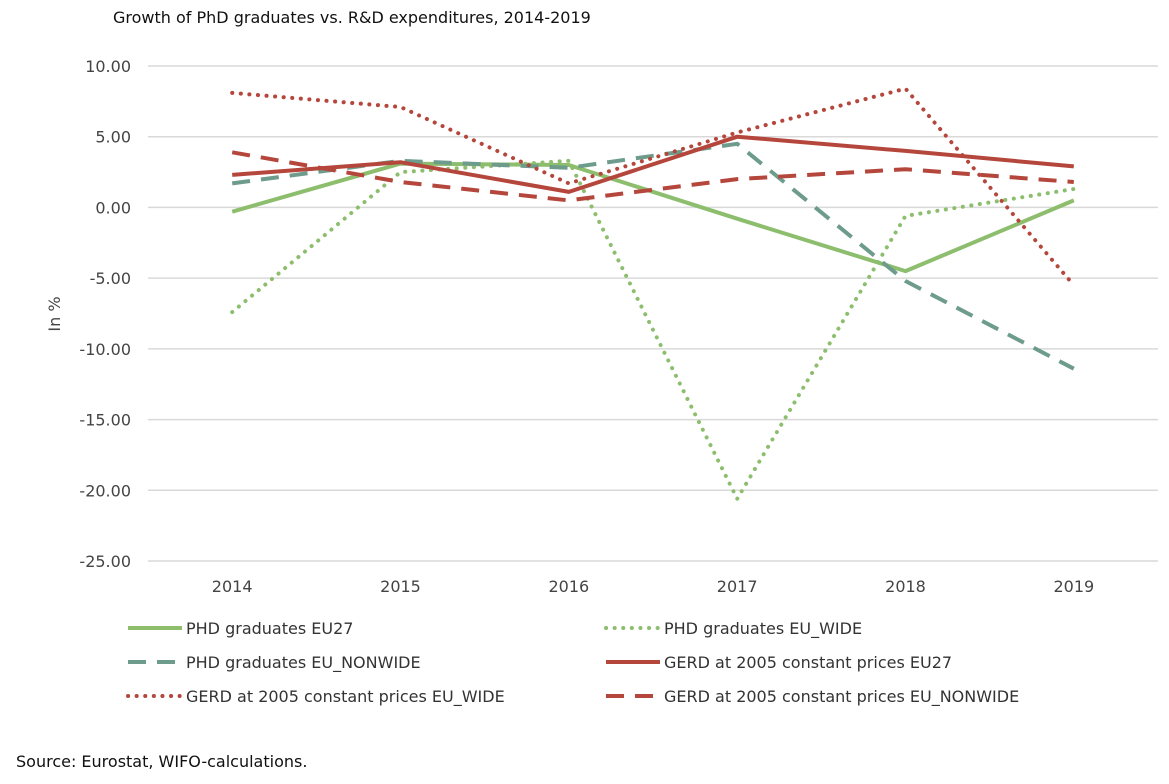 The height and width of the screenshot is (784, 1169). Describe the element at coordinates (105, 420) in the screenshot. I see `y-tick-label: -15.00` at that location.